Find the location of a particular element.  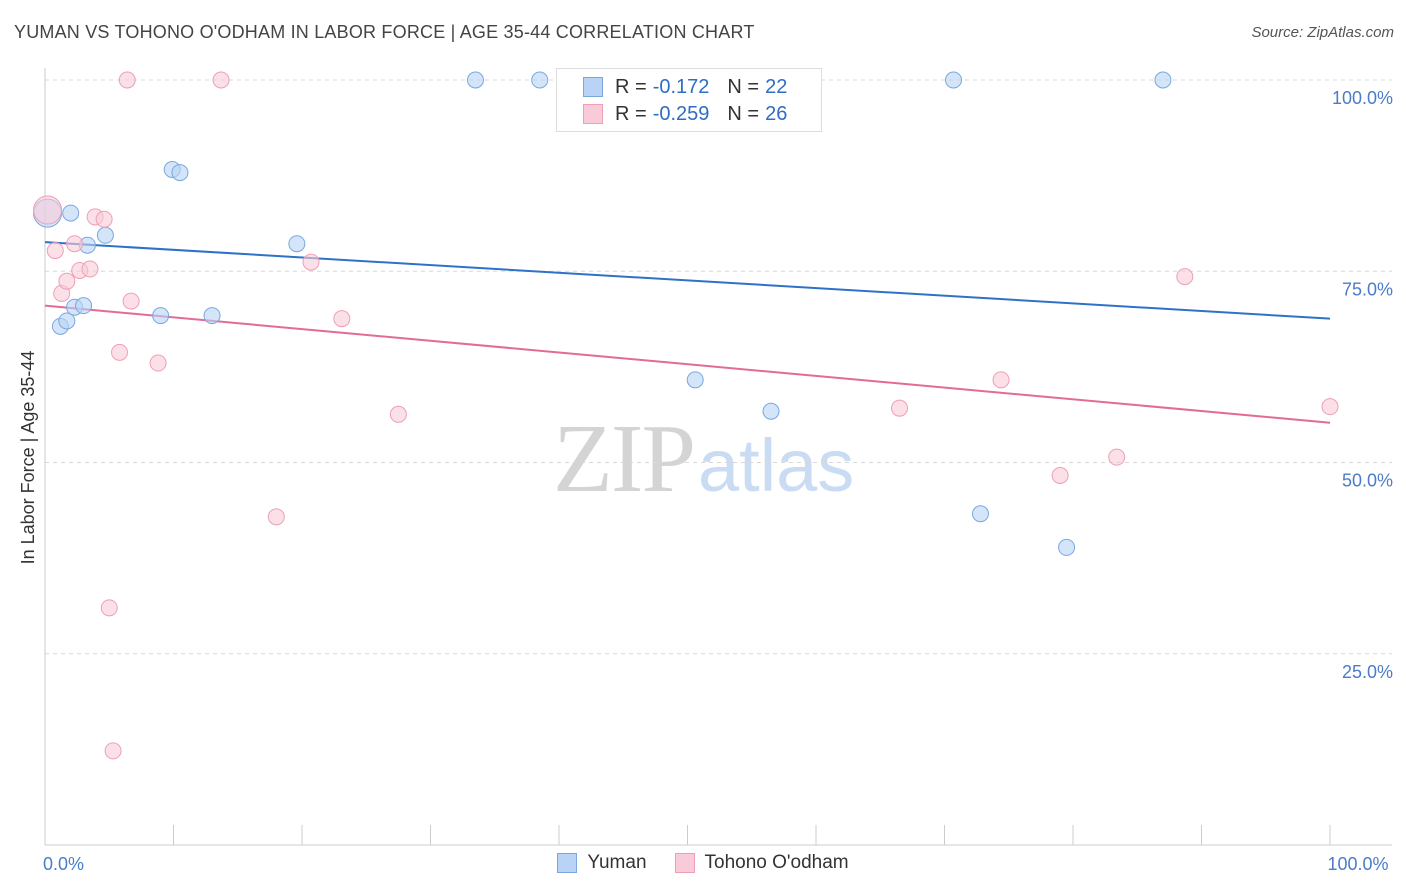

source-credit: Source: ZipAtlas.com is located at coordinates (1322, 32).